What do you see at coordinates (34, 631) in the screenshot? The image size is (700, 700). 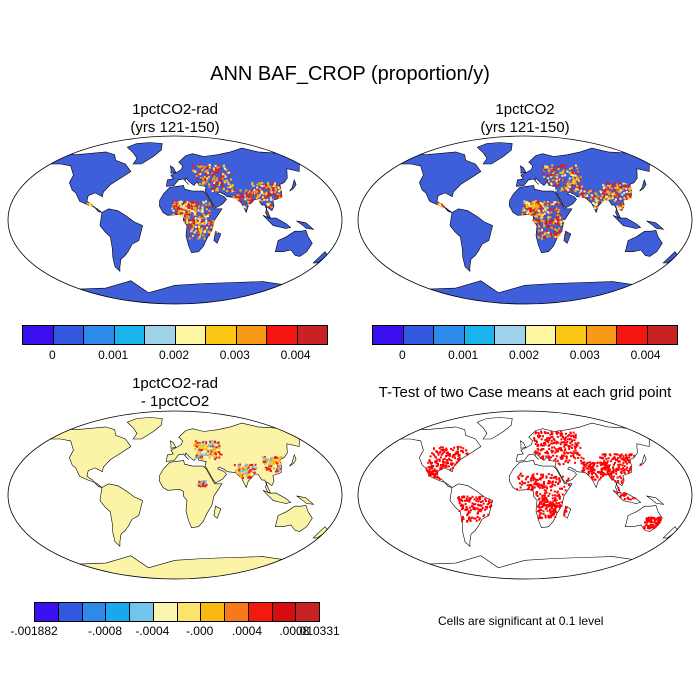 I see `colorbar-tick-label: -.001882` at bounding box center [34, 631].